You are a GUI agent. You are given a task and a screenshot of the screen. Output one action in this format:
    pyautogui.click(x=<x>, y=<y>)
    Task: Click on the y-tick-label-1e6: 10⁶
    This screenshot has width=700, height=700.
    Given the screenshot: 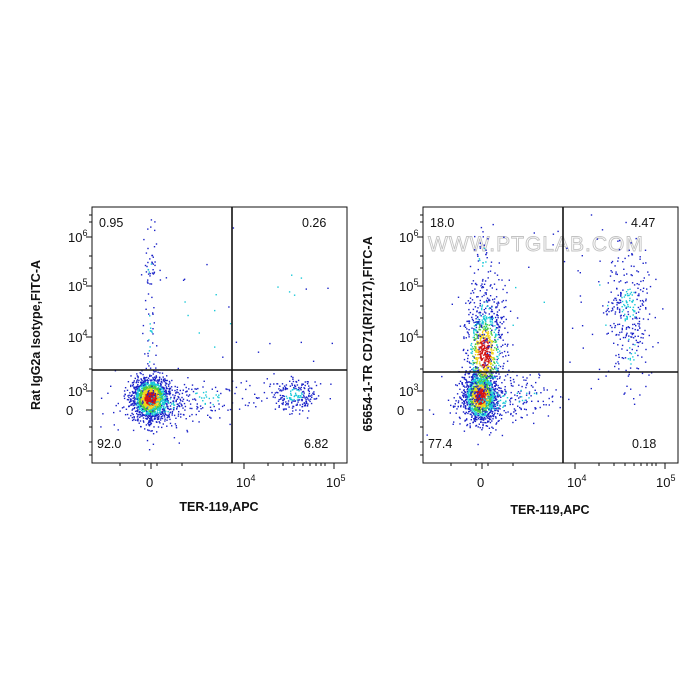 What is the action you would take?
    pyautogui.click(x=77, y=236)
    